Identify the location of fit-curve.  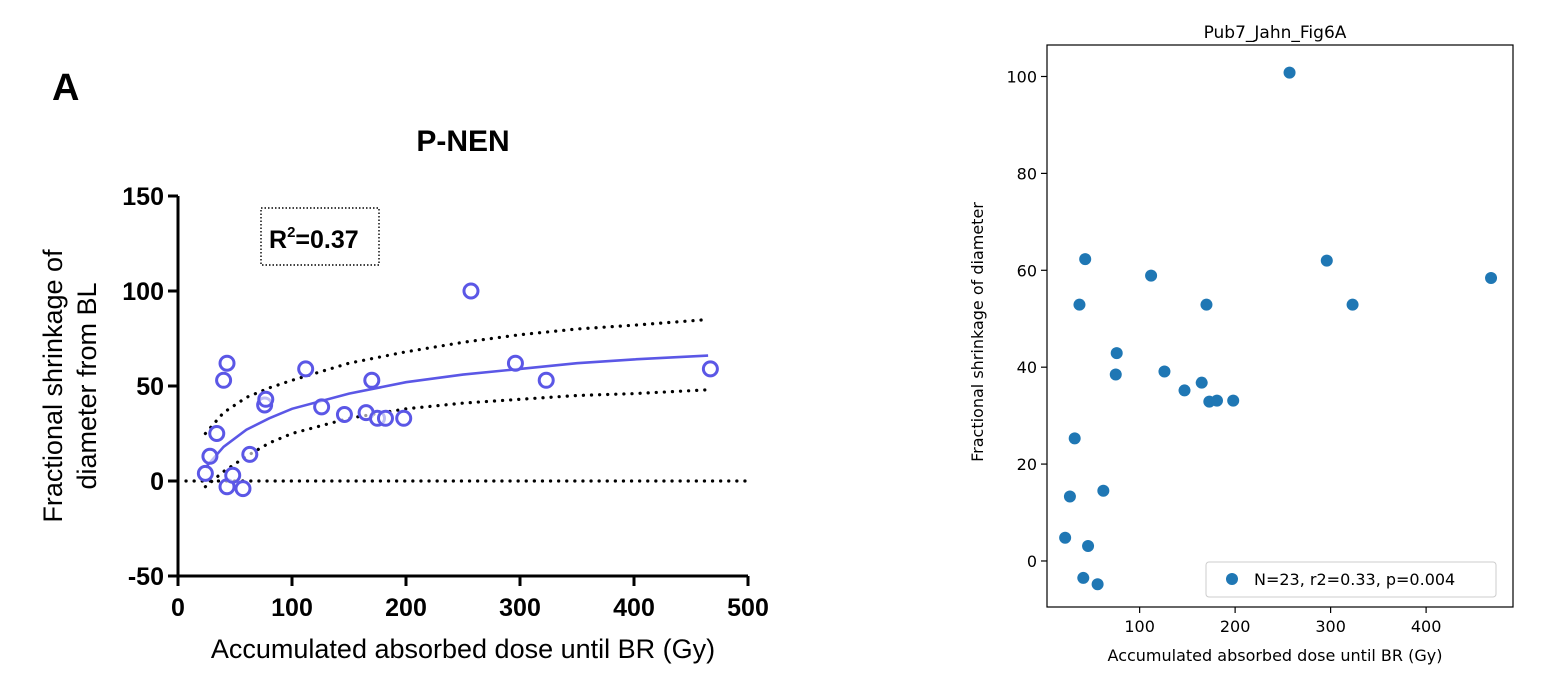
(456, 411).